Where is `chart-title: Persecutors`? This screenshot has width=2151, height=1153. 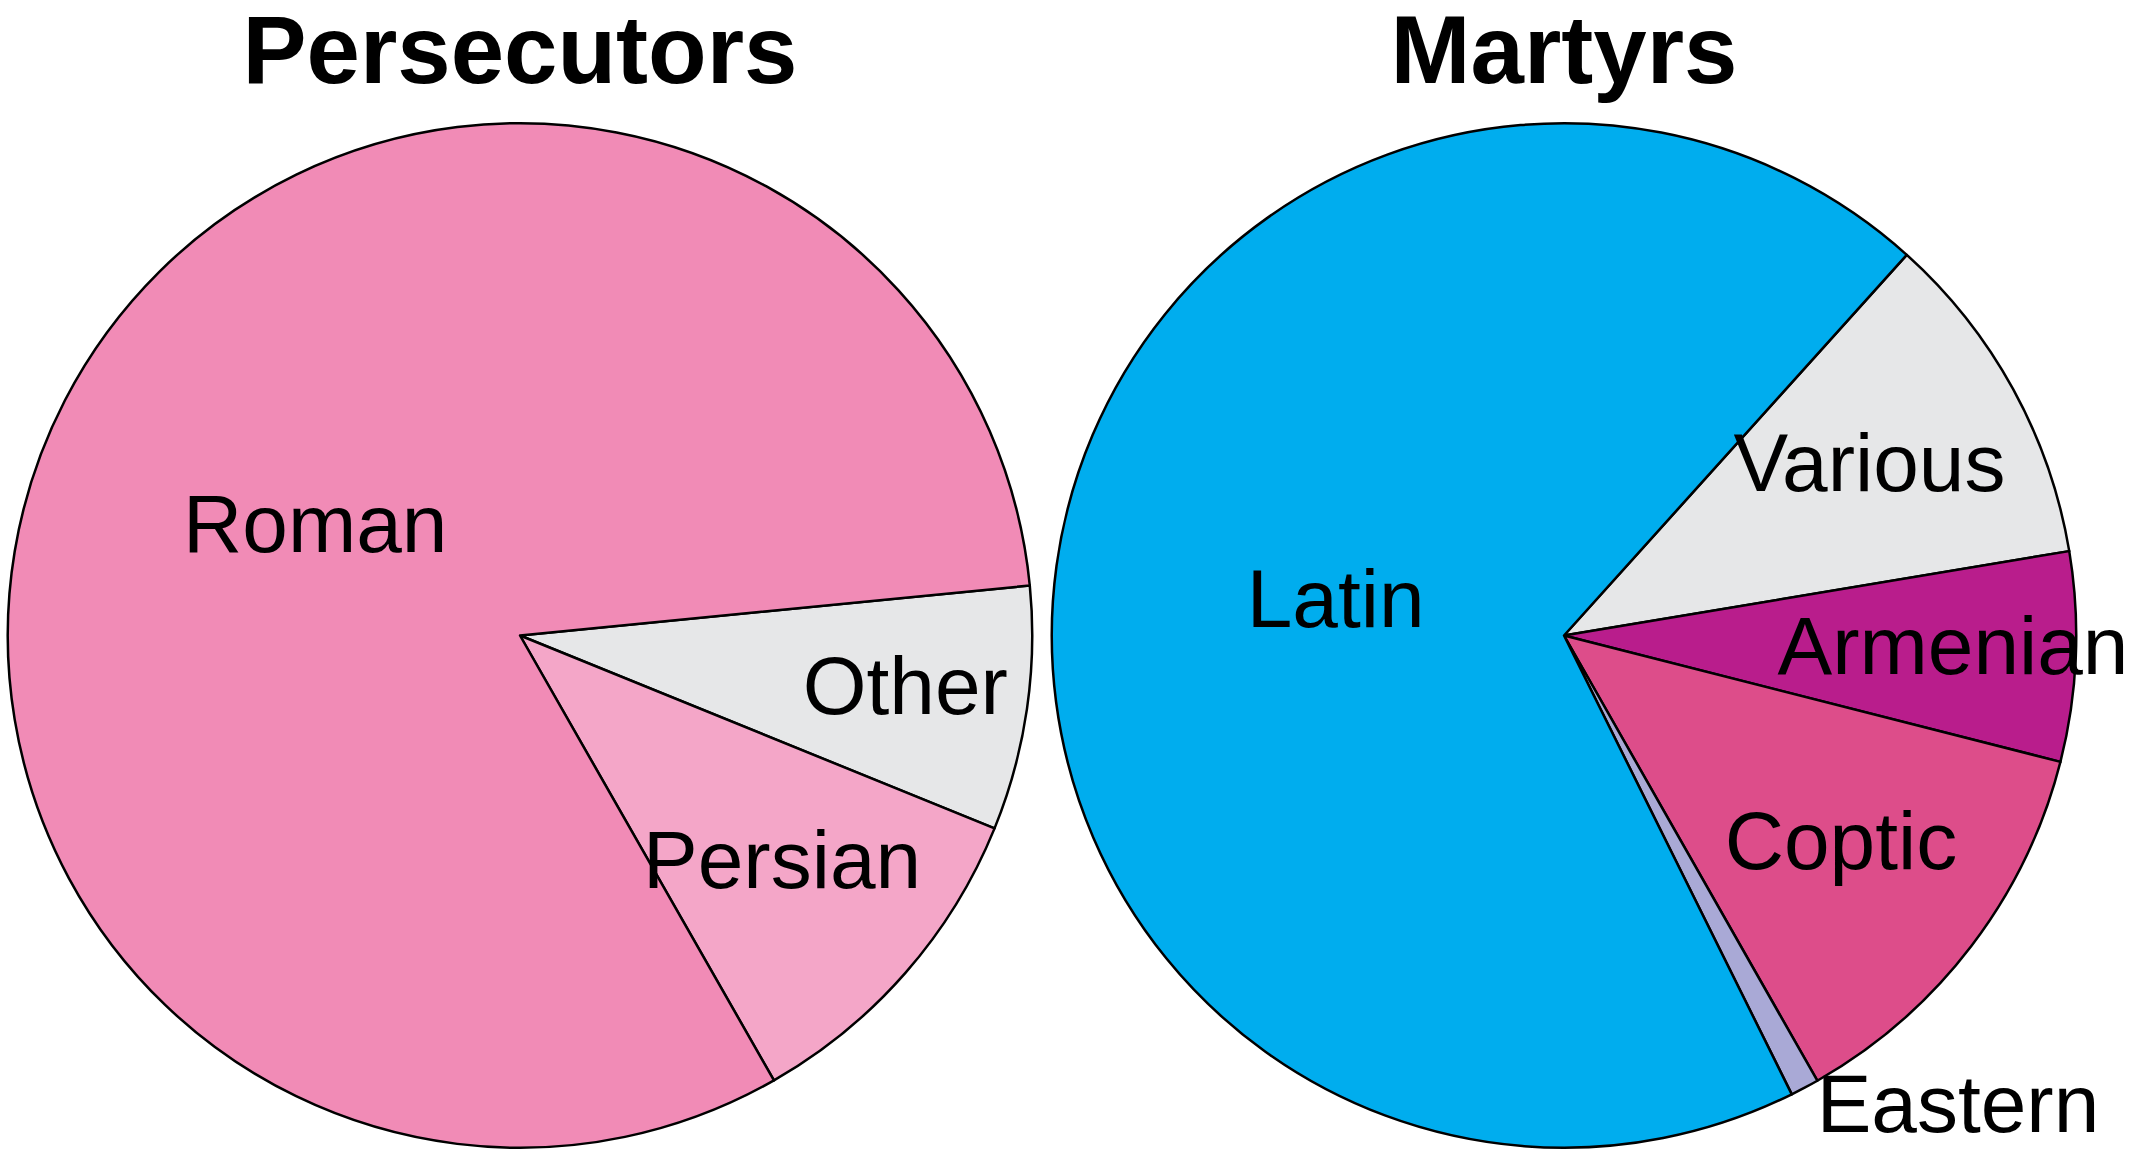
chart-title: Persecutors is located at coordinates (520, 51).